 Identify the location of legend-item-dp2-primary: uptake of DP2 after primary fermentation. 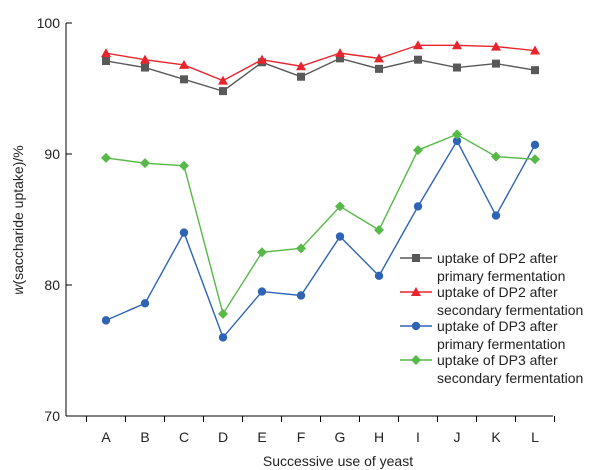
(482, 267).